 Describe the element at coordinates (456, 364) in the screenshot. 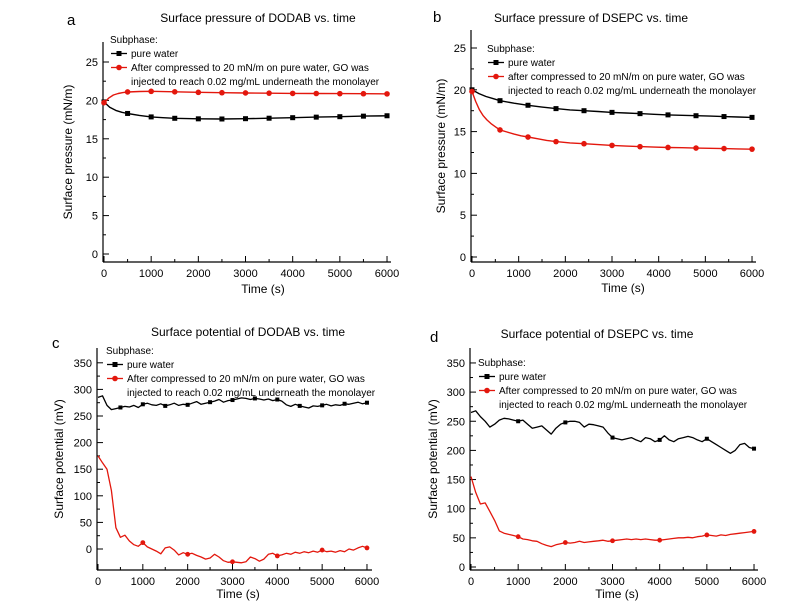

I see `y-tick-label: 350` at that location.